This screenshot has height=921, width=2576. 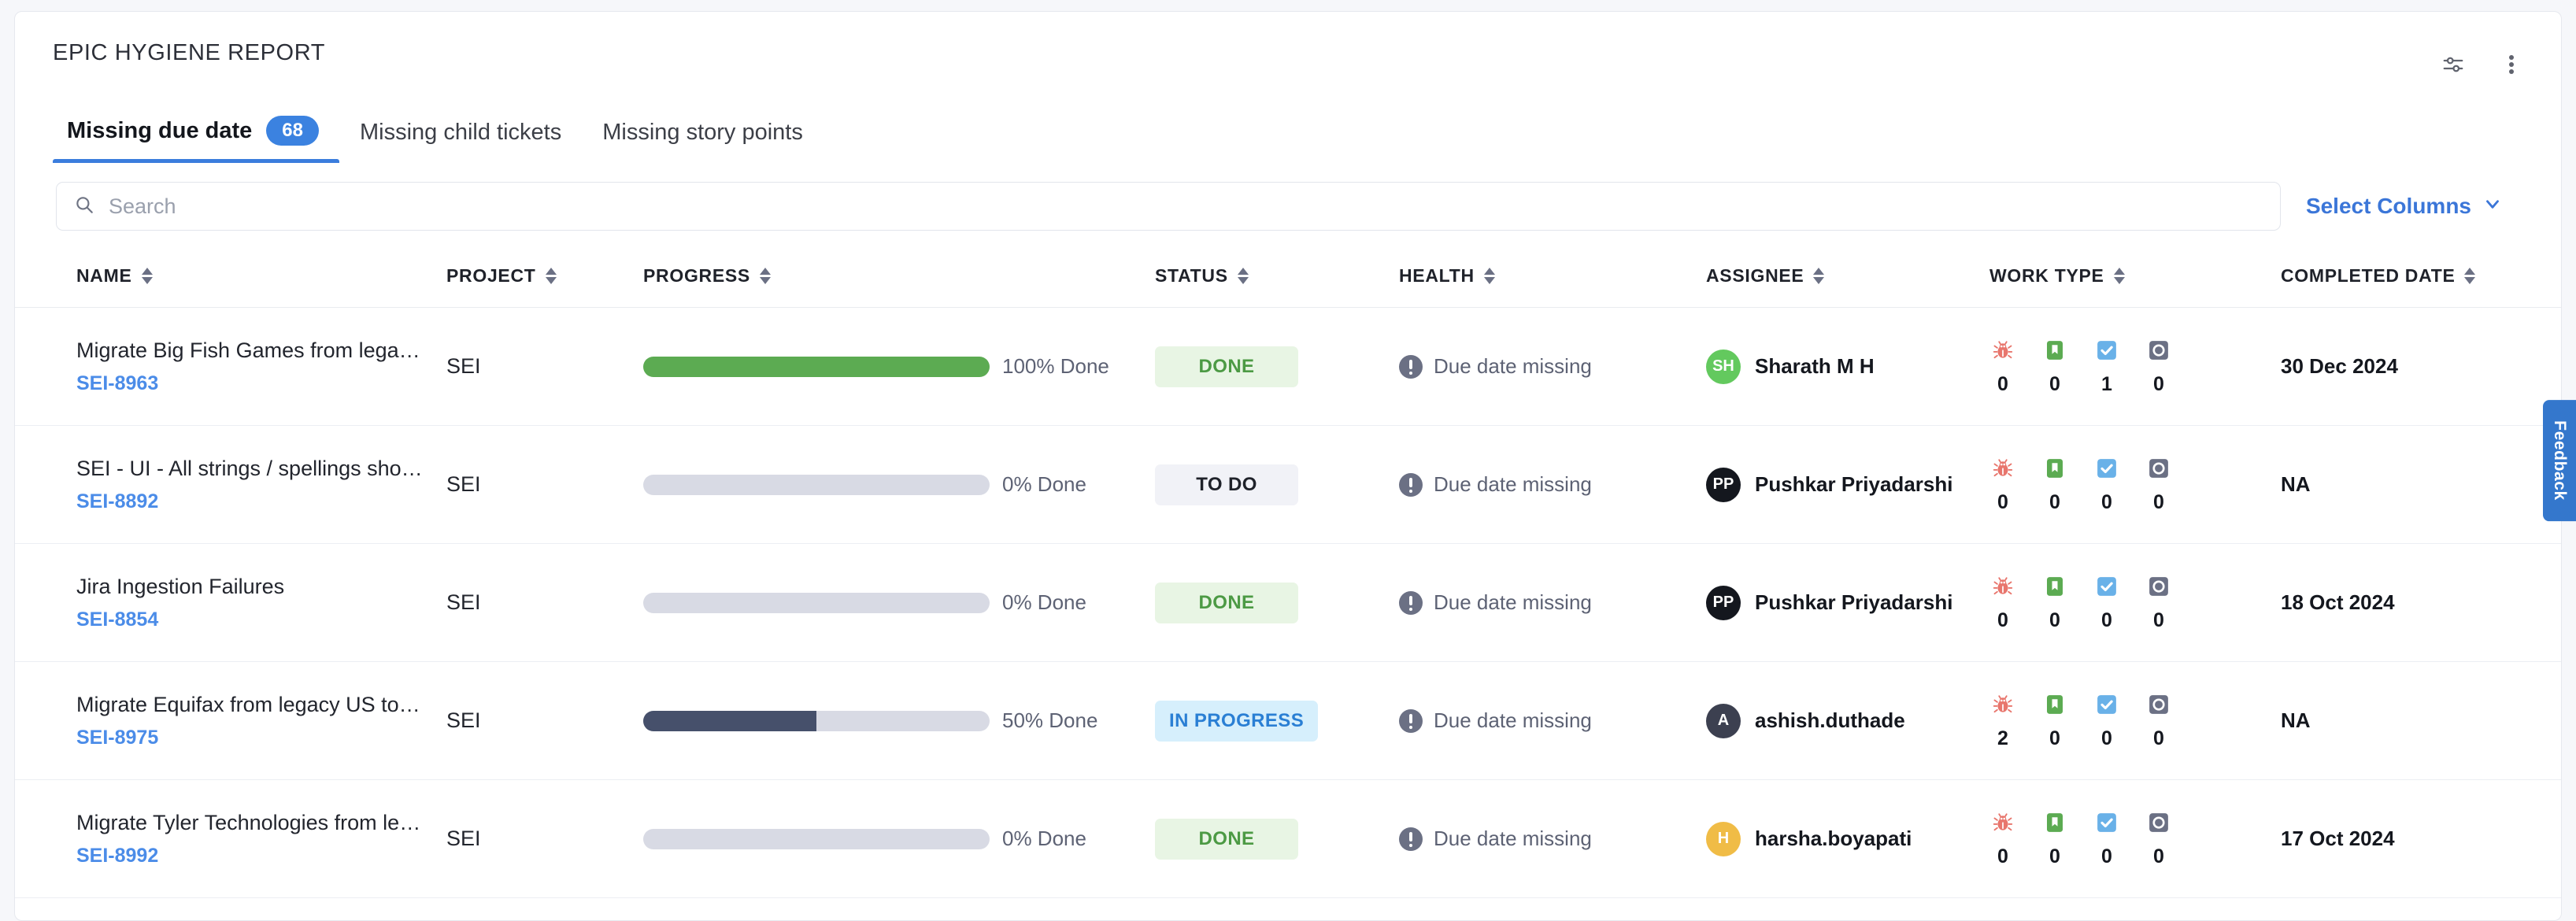 I want to click on column-header-completed-date: COMPLETED DATE, so click(x=2400, y=276).